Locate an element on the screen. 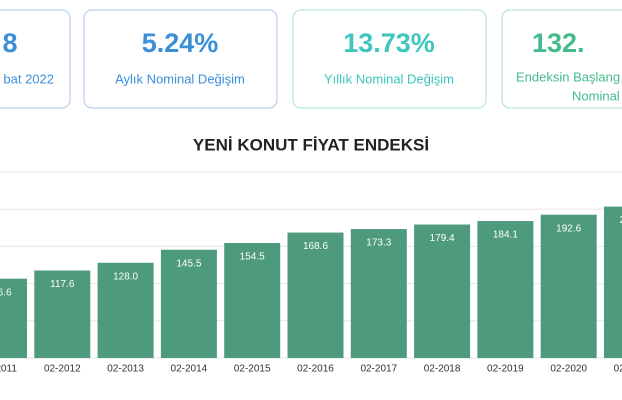  card: 132. Endeksin Başlang Nominal is located at coordinates (561, 59).